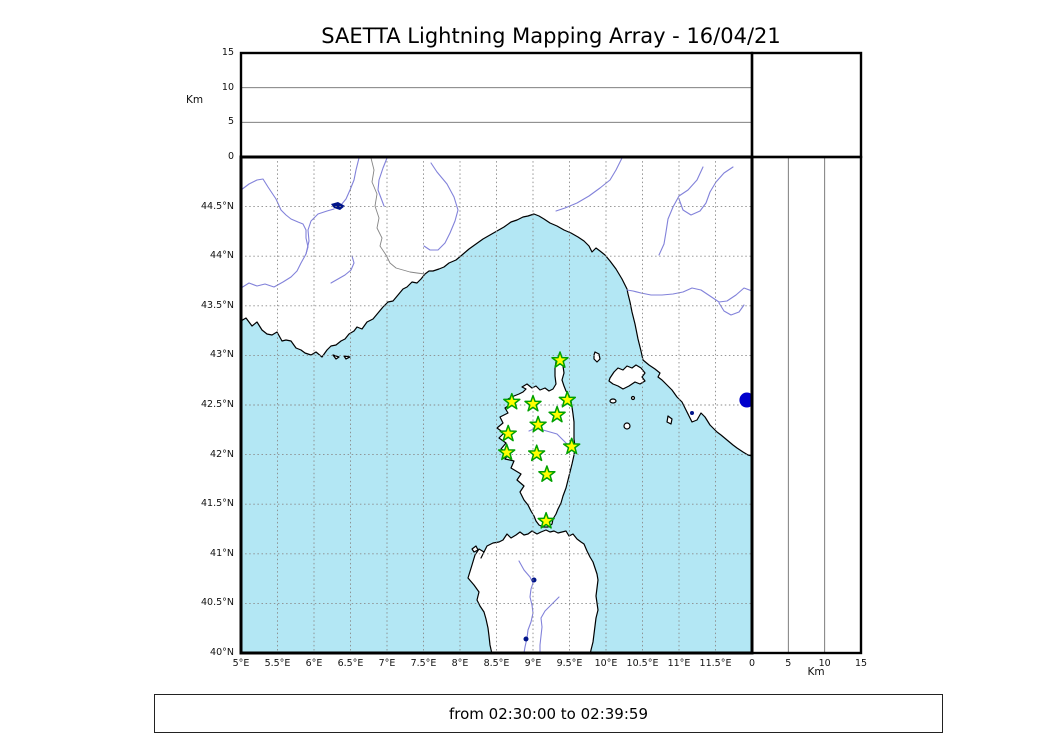 The width and height of the screenshot is (1050, 750). What do you see at coordinates (715, 663) in the screenshot?
I see `lon-tick-label: 11.5°E` at bounding box center [715, 663].